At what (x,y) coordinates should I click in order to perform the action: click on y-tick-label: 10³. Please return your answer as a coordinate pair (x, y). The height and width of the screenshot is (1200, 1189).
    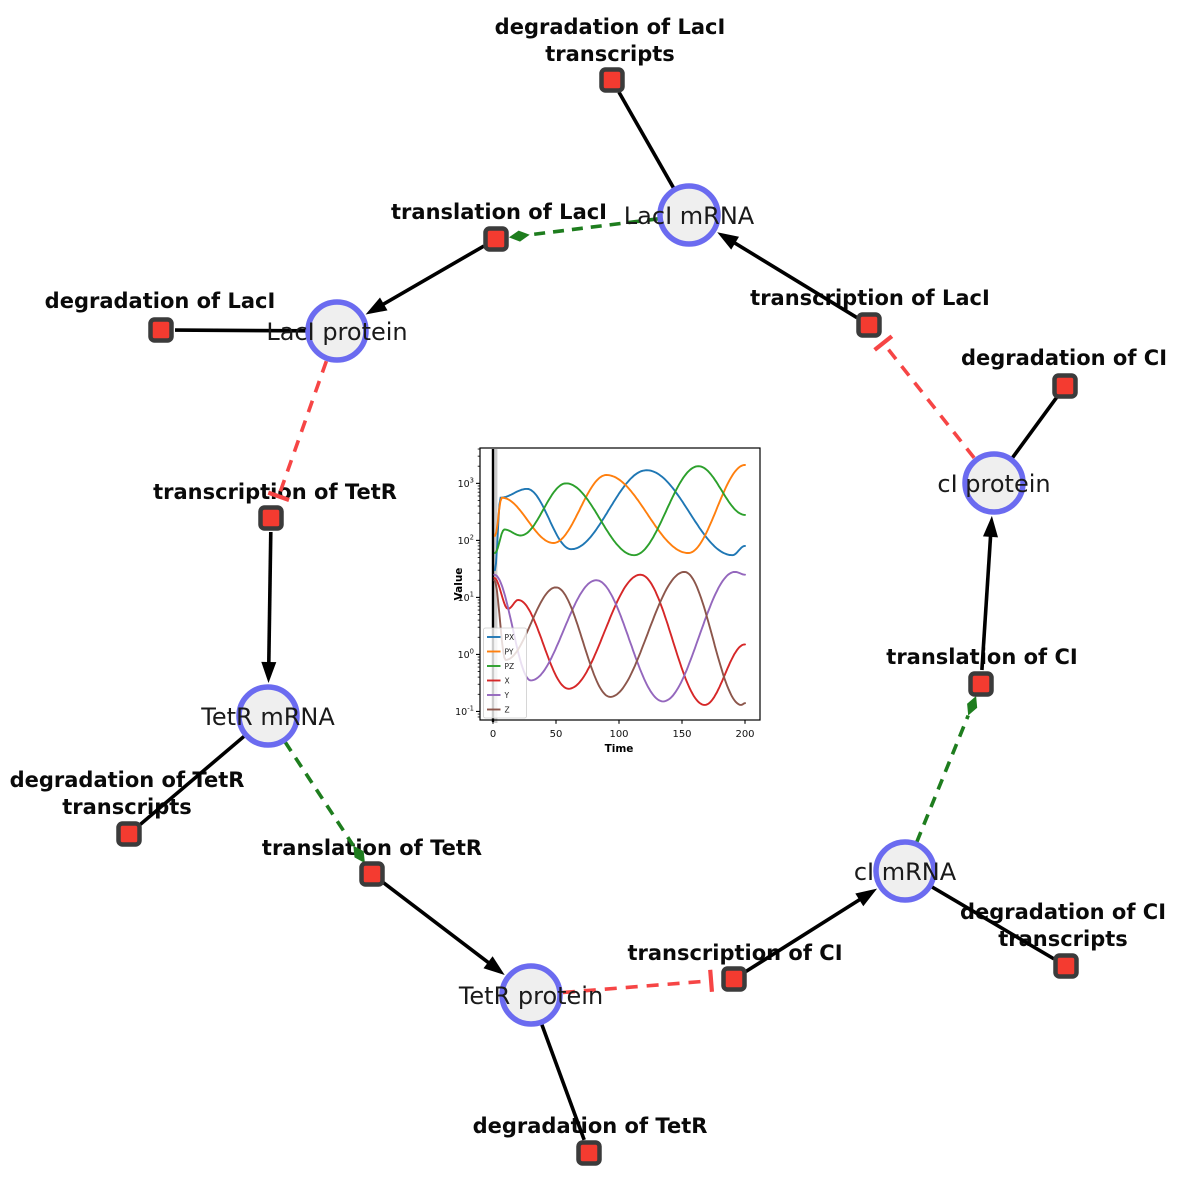
    Looking at the image, I should click on (466, 483).